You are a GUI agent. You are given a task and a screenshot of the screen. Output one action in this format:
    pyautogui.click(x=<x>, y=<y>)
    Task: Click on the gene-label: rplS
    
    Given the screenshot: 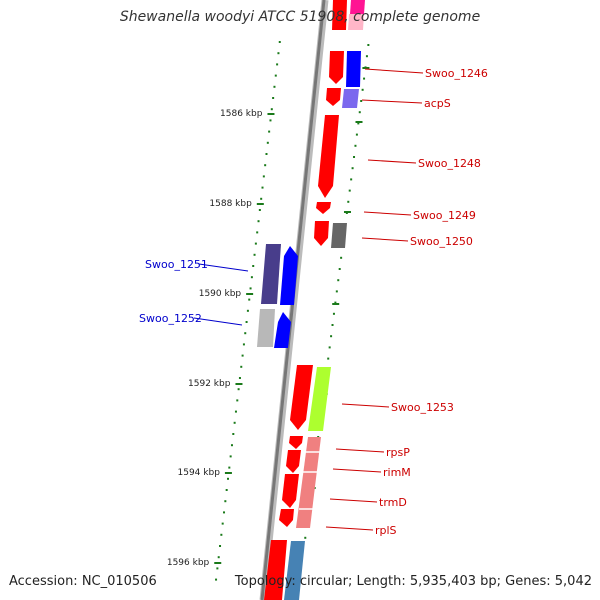 What is the action you would take?
    pyautogui.click(x=386, y=530)
    